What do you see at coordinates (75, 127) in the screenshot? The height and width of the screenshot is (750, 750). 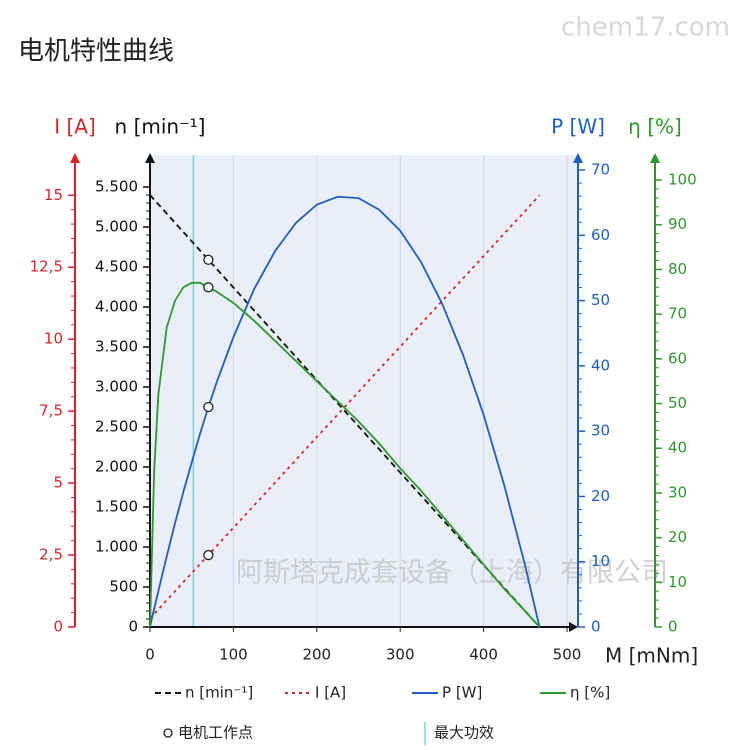 I see `y-axis-label: I [A]` at bounding box center [75, 127].